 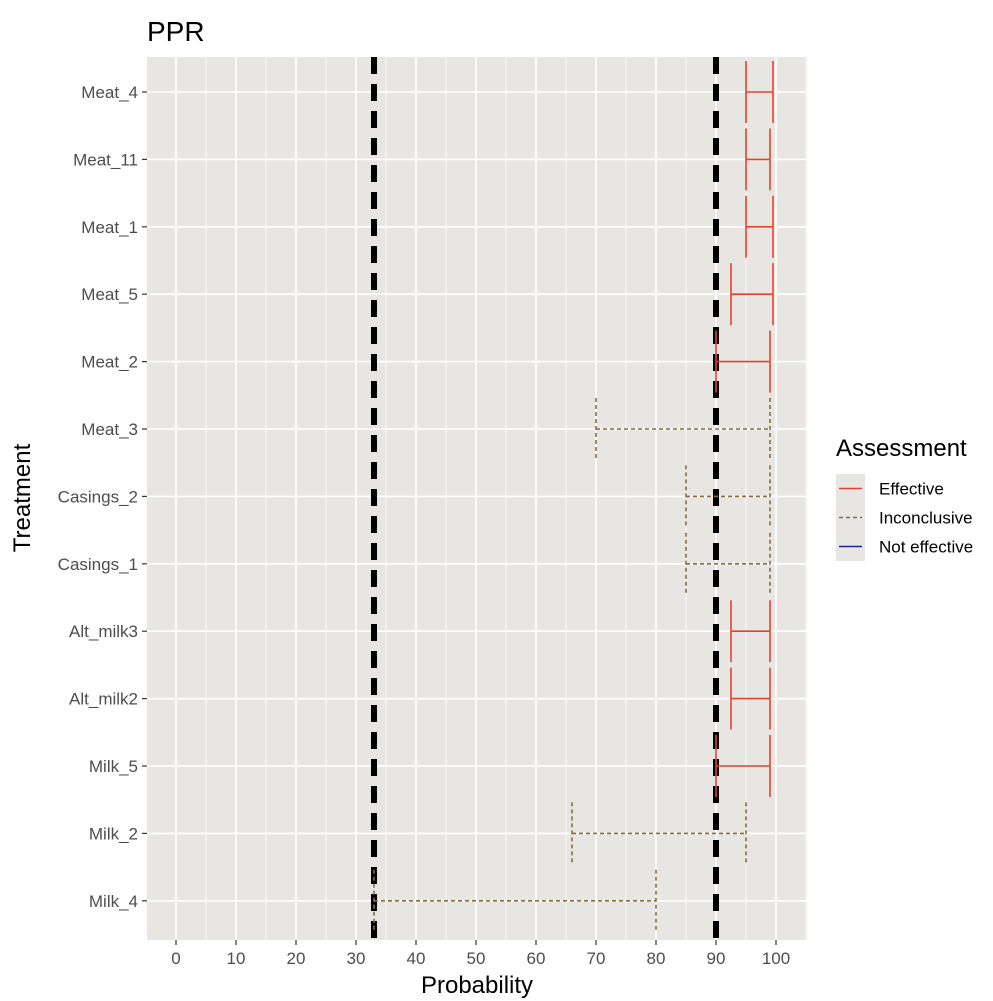 What do you see at coordinates (98, 564) in the screenshot?
I see `y-tick-label: Casings_1` at bounding box center [98, 564].